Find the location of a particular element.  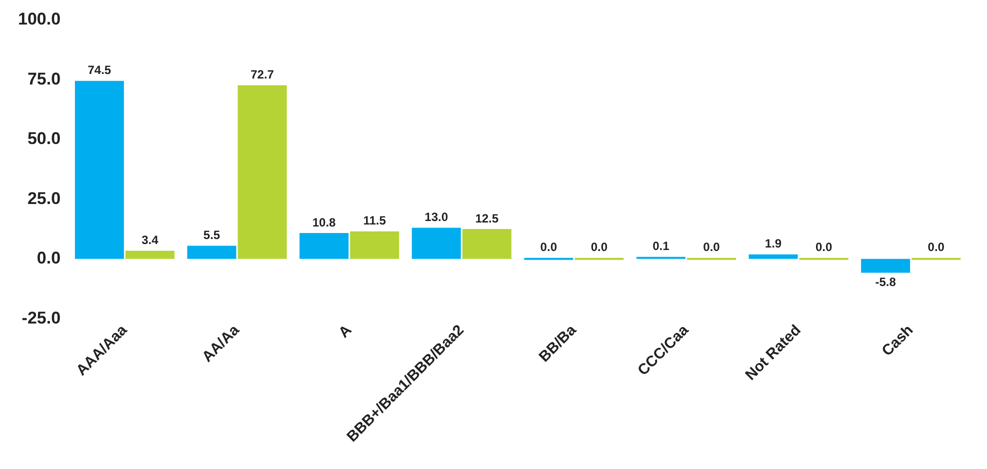

y-tick-label: 50.0 is located at coordinates (44, 138).